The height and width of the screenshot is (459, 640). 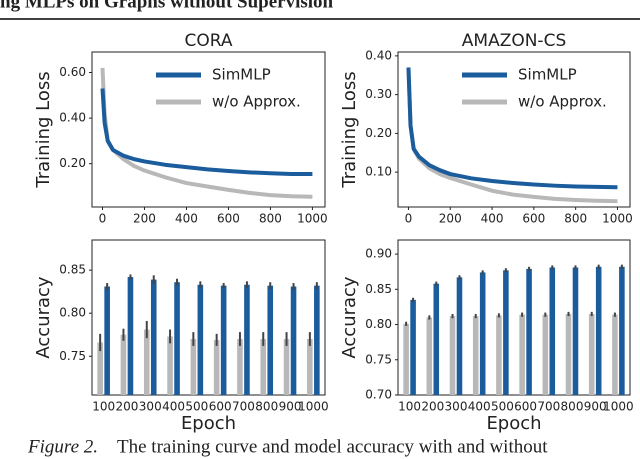 I want to click on chart-title: AMAZON-CS, so click(x=514, y=41).